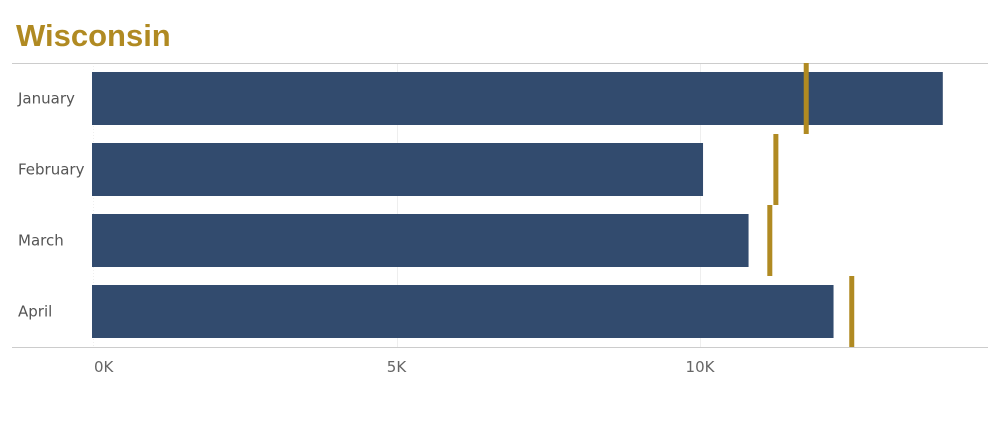 This screenshot has width=1000, height=427. I want to click on x-tick-label: 0K, so click(104, 367).